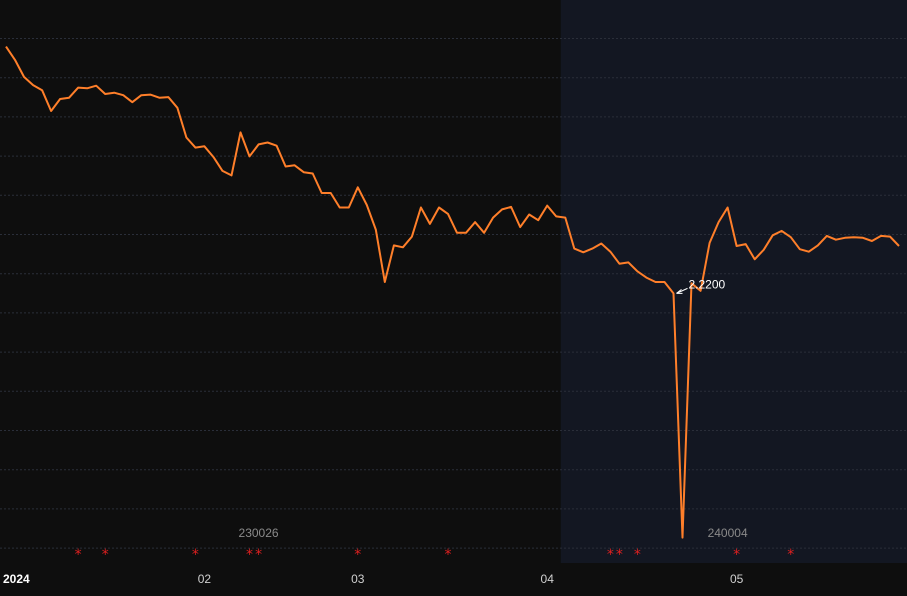 The height and width of the screenshot is (596, 907). Describe the element at coordinates (706, 284) in the screenshot. I see `min-value-label: 2.2200` at that location.